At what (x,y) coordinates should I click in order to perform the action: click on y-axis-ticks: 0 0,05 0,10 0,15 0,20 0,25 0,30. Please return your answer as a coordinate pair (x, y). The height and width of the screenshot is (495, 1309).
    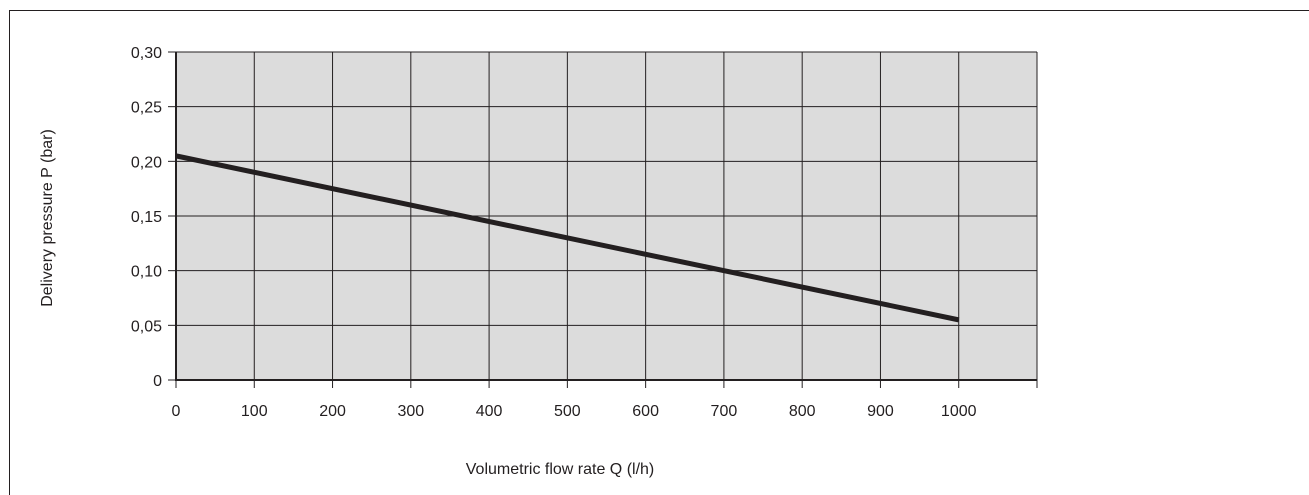
    Looking at the image, I should click on (153, 217).